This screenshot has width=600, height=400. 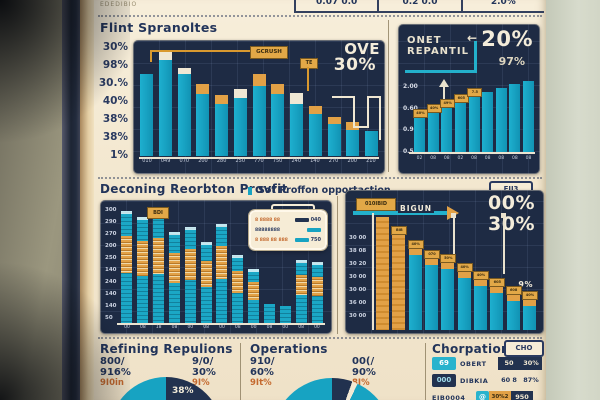 What do you see at coordinates (183, 391) in the screenshot?
I see `pie1-slice-label: 38%` at bounding box center [183, 391].